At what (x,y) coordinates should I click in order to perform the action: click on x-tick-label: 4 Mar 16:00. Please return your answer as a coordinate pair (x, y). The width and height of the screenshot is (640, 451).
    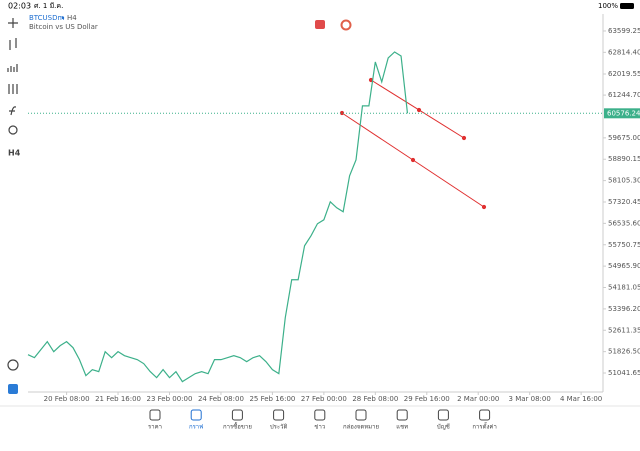
    Looking at the image, I should click on (581, 399).